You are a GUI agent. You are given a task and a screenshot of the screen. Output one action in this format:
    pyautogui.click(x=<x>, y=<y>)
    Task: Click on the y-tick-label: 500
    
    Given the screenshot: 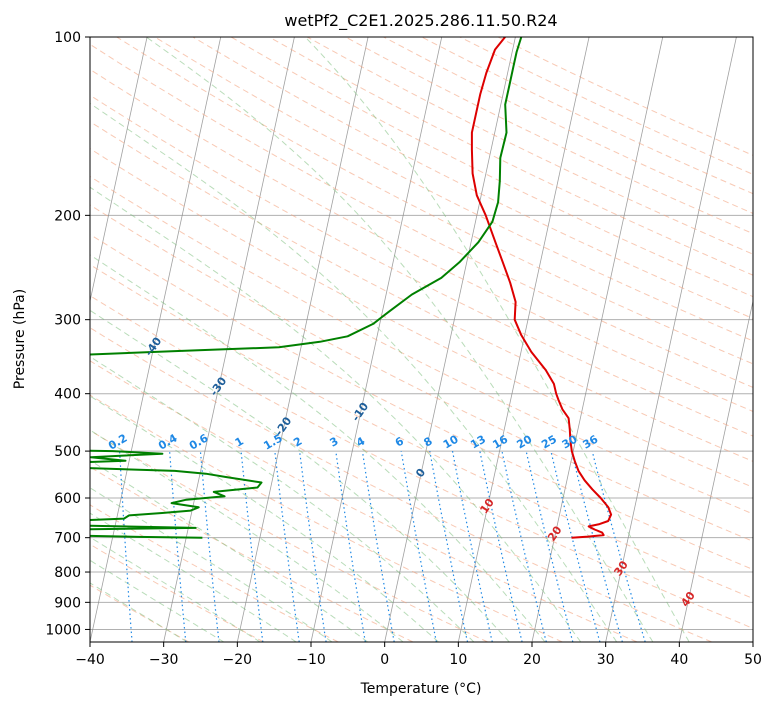 What is the action you would take?
    pyautogui.click(x=67, y=452)
    